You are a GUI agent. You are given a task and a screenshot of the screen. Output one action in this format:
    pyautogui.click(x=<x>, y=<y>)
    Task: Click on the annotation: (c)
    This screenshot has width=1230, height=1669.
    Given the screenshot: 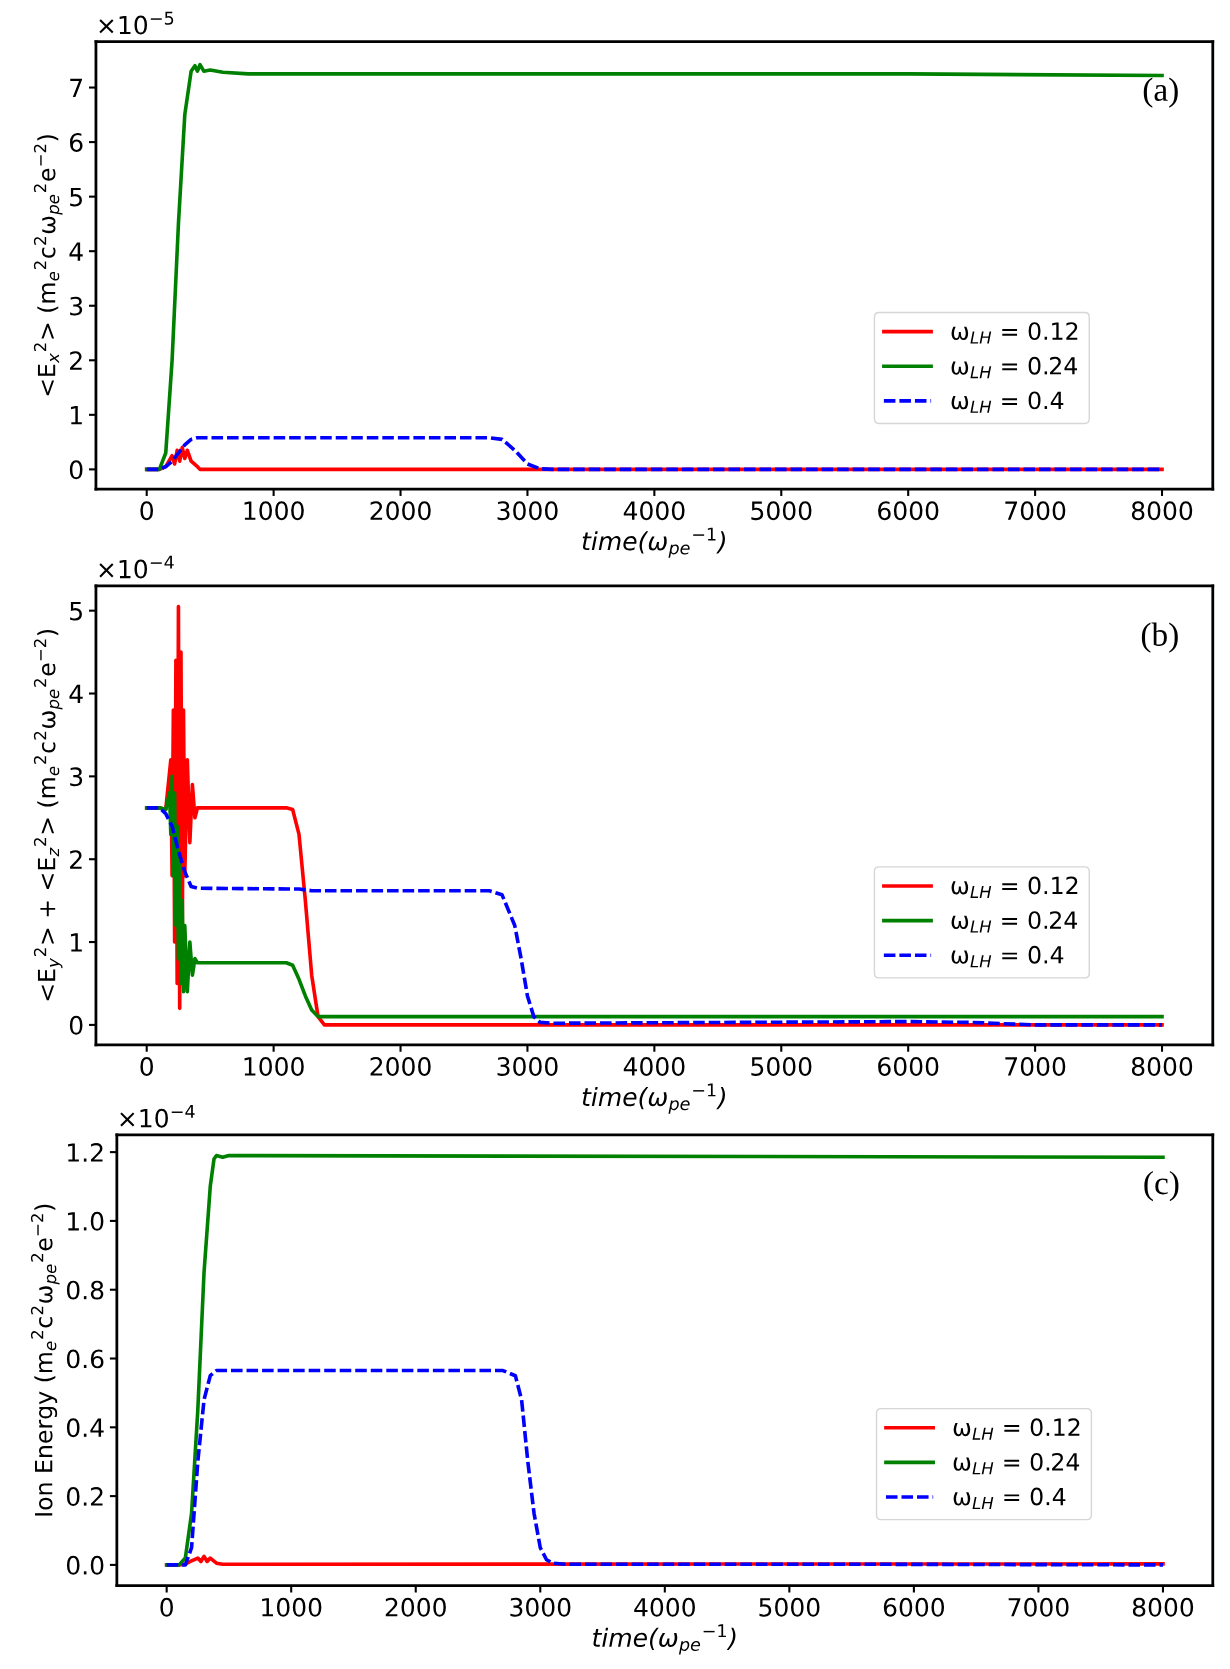 What is the action you would take?
    pyautogui.click(x=1161, y=1186)
    